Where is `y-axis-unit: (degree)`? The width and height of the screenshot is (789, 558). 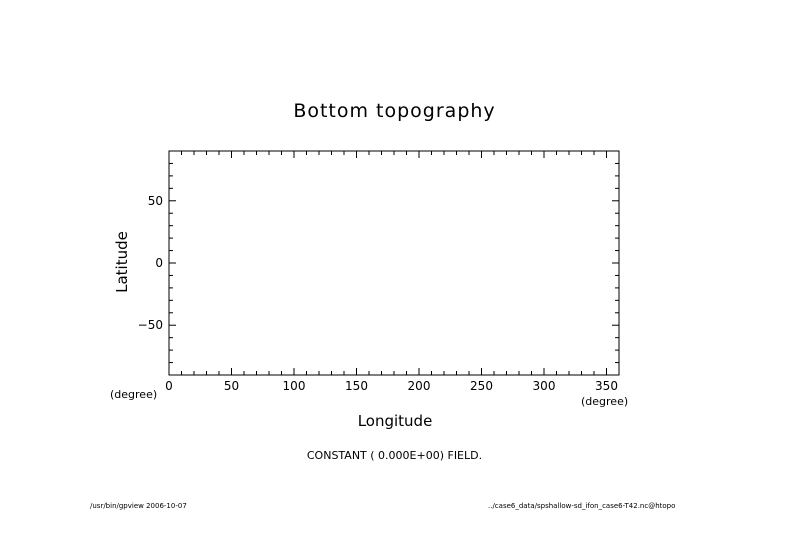 y-axis-unit: (degree) is located at coordinates (134, 394).